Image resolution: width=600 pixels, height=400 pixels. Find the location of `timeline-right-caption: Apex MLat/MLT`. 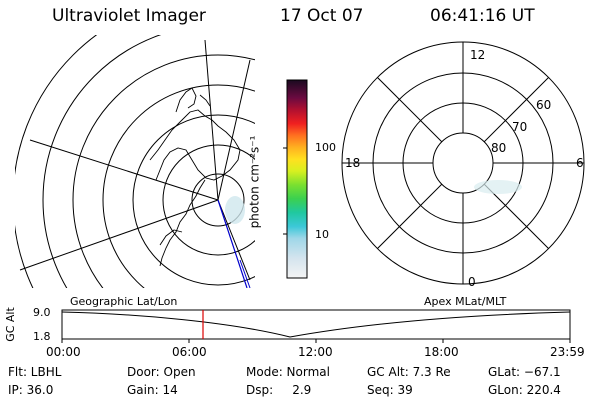

timeline-right-caption: Apex MLat/MLT is located at coordinates (465, 301).